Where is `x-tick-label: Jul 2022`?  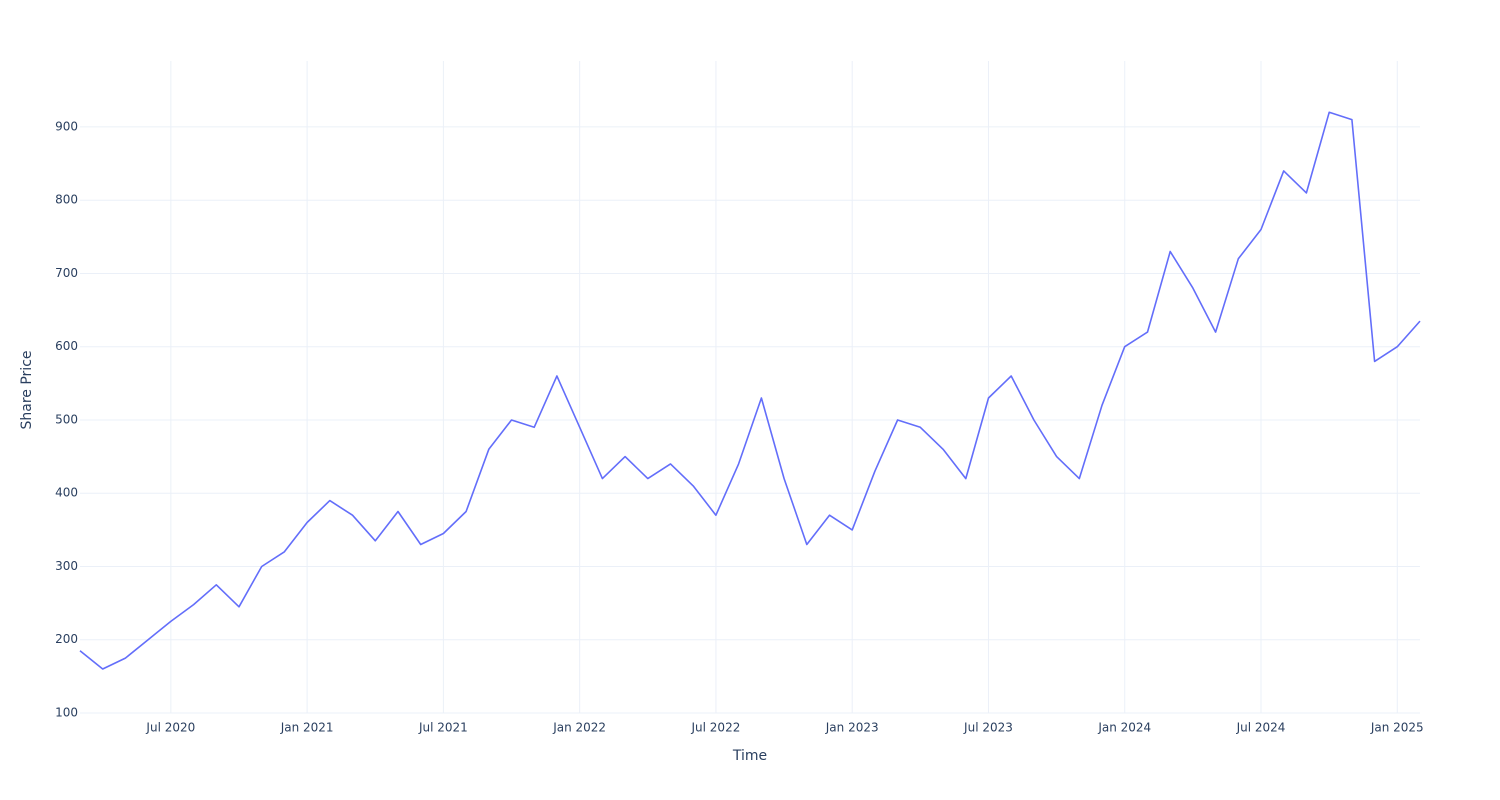
x-tick-label: Jul 2022 is located at coordinates (716, 728).